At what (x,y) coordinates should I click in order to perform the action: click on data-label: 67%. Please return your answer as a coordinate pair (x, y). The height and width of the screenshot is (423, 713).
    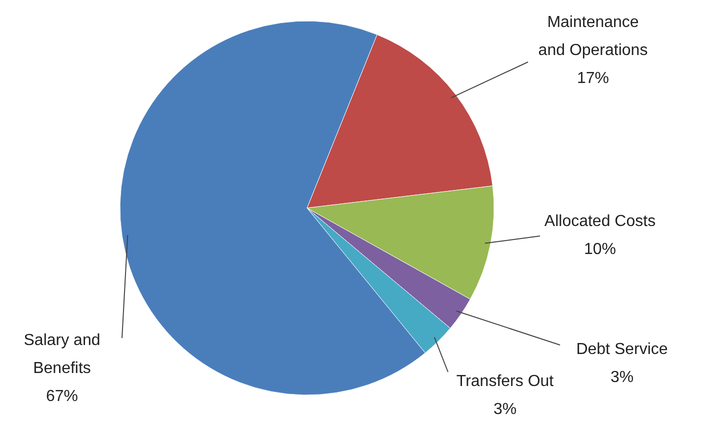
    Looking at the image, I should click on (62, 396).